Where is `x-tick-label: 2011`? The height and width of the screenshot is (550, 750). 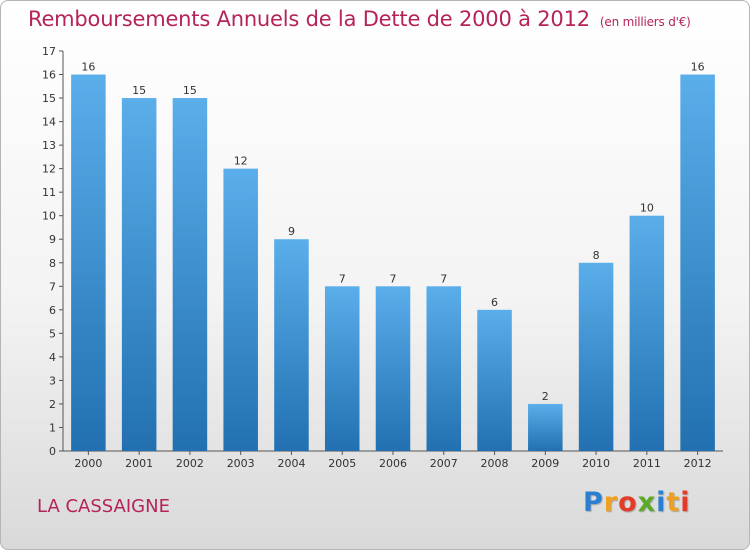
x-tick-label: 2011 is located at coordinates (647, 463).